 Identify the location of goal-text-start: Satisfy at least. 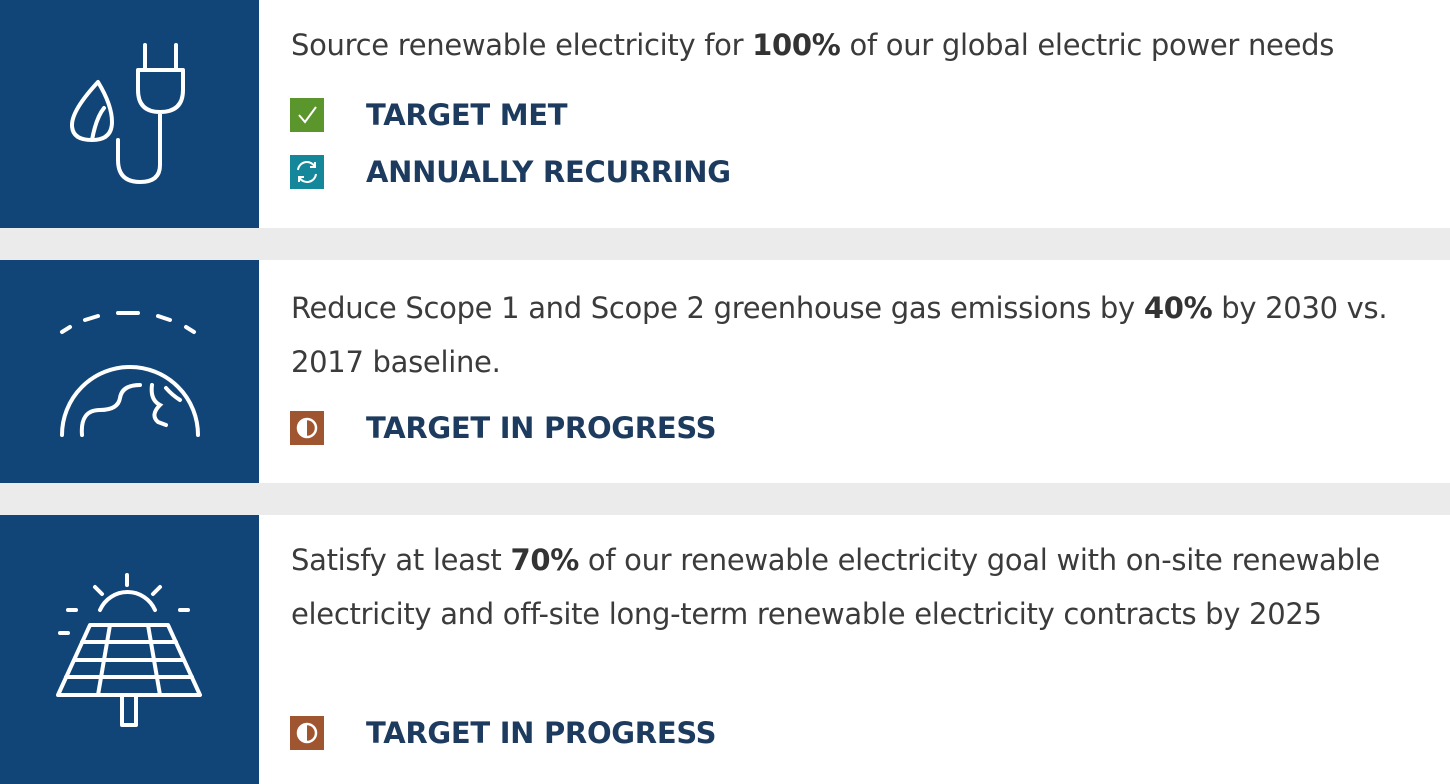
(401, 560).